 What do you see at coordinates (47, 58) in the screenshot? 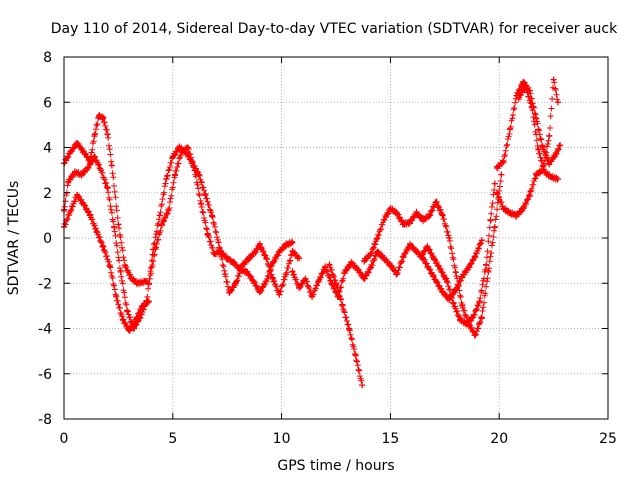
I see `y-tick-label: 8` at bounding box center [47, 58].